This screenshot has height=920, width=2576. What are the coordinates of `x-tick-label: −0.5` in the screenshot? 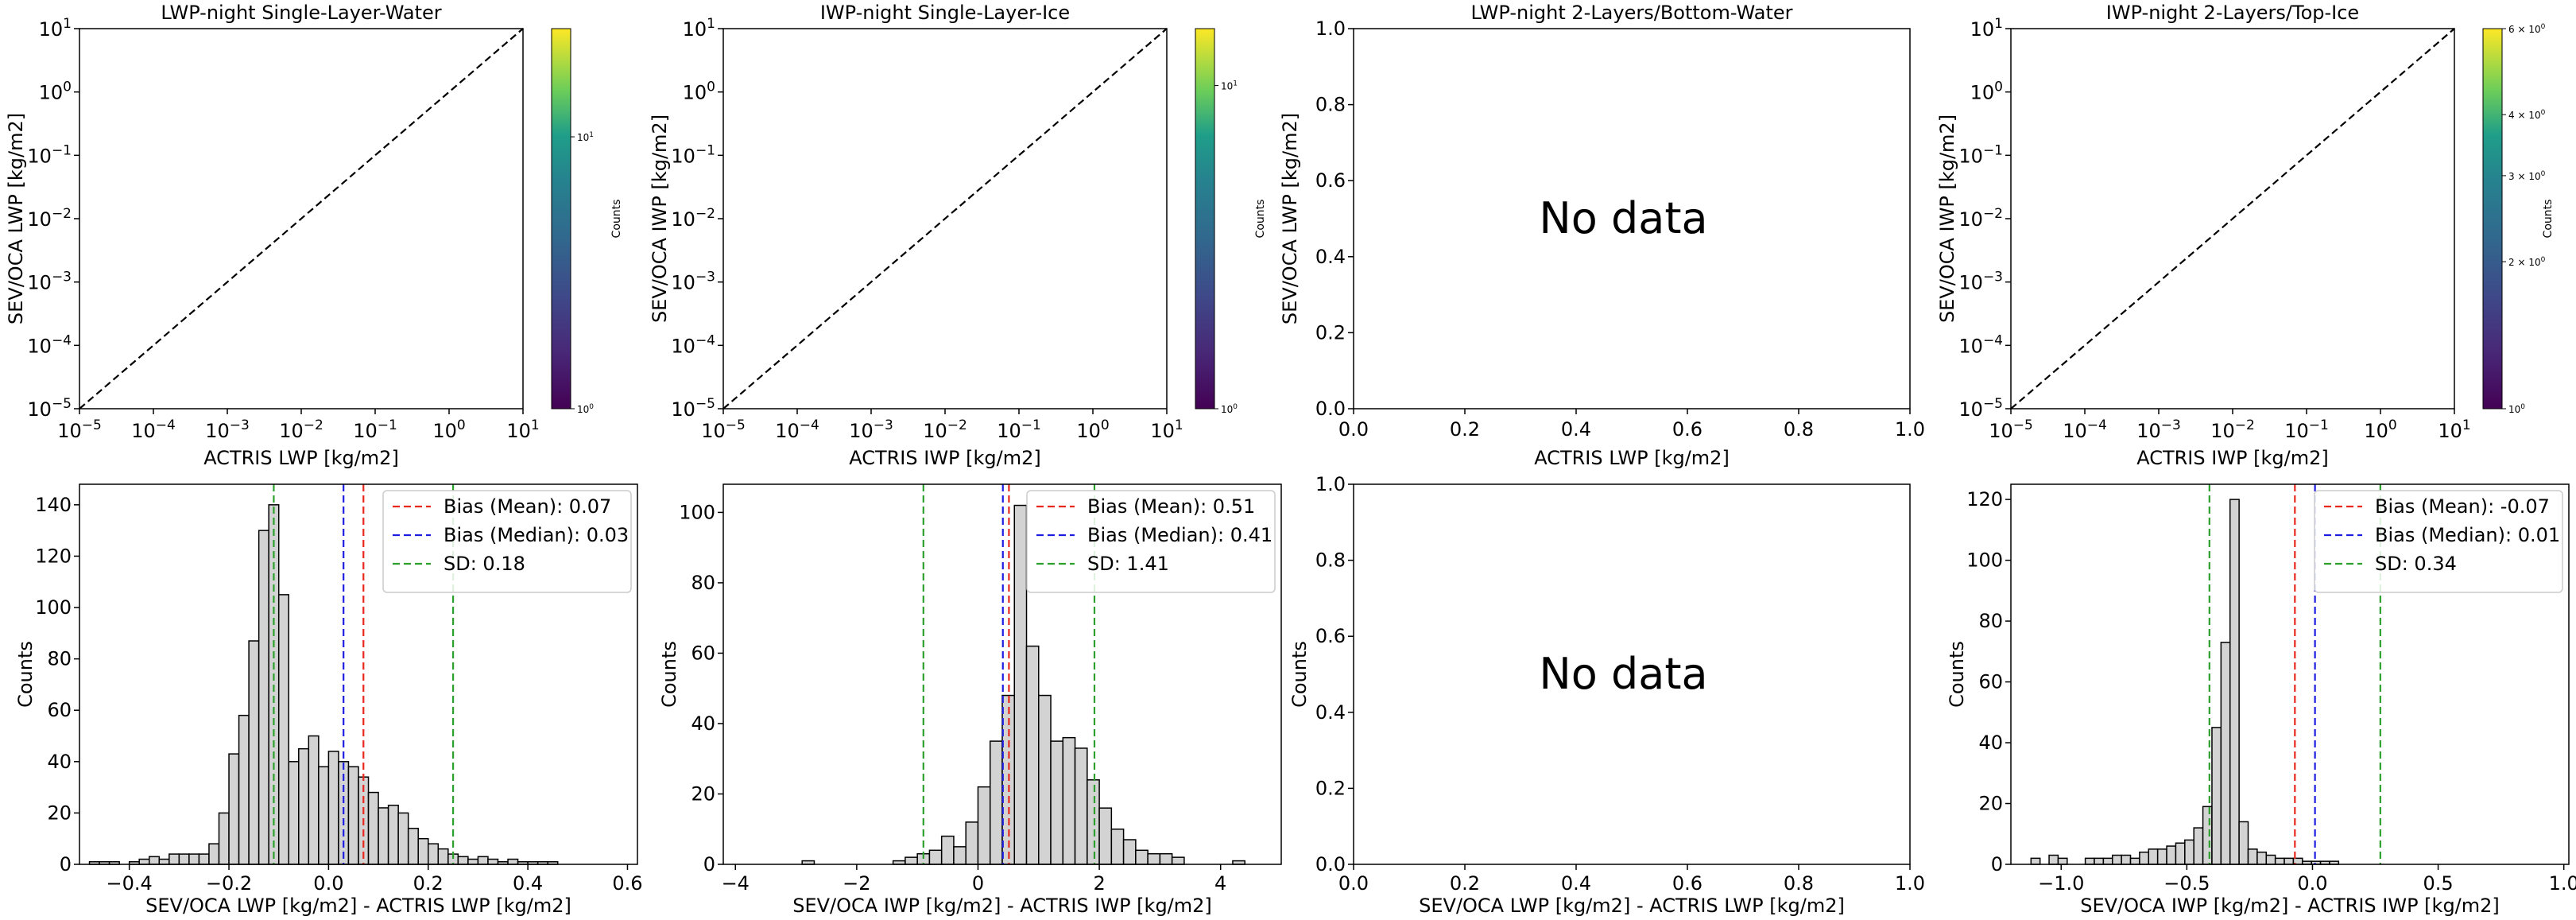 It's located at (2186, 883).